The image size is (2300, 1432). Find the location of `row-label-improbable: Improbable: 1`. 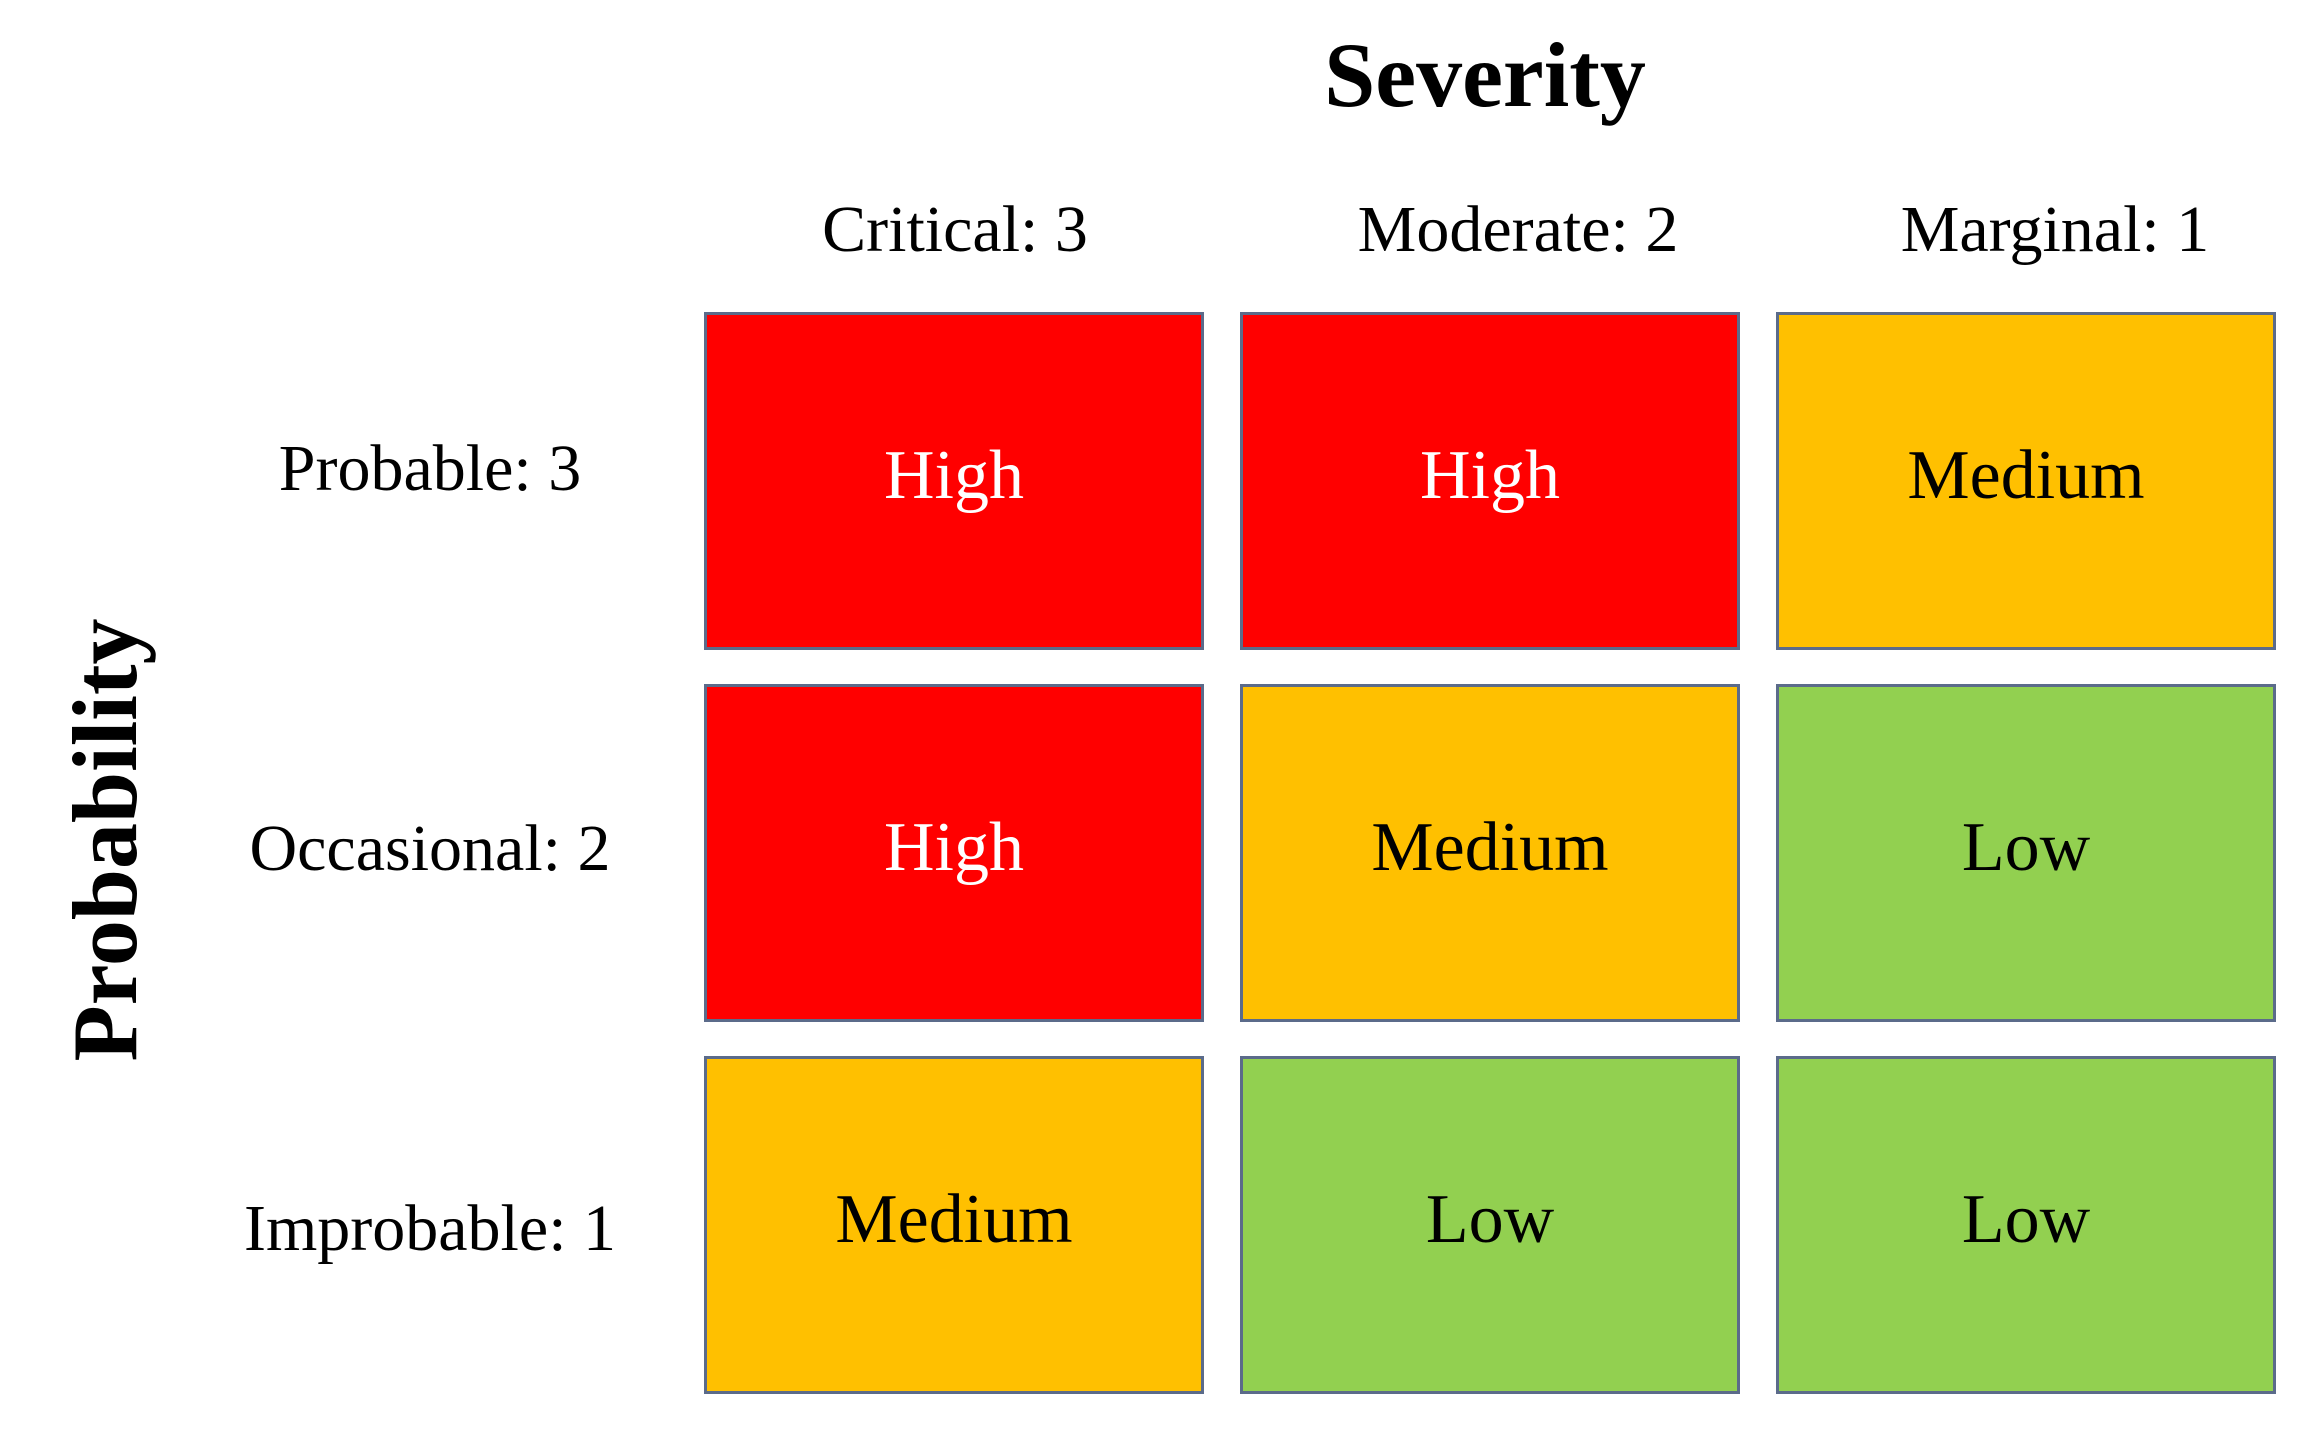

row-label-improbable: Improbable: 1 is located at coordinates (430, 1228).